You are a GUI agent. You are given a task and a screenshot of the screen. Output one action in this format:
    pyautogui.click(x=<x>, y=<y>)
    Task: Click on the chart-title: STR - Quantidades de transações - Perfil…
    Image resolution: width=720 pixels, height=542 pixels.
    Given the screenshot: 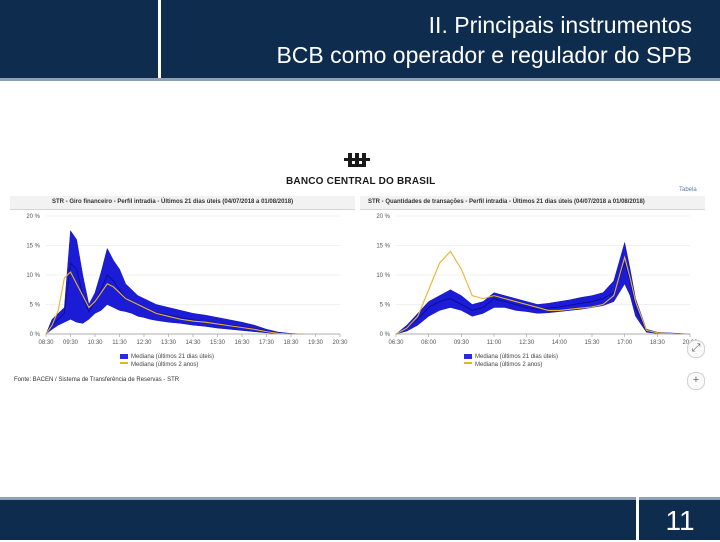 What is the action you would take?
    pyautogui.click(x=506, y=202)
    